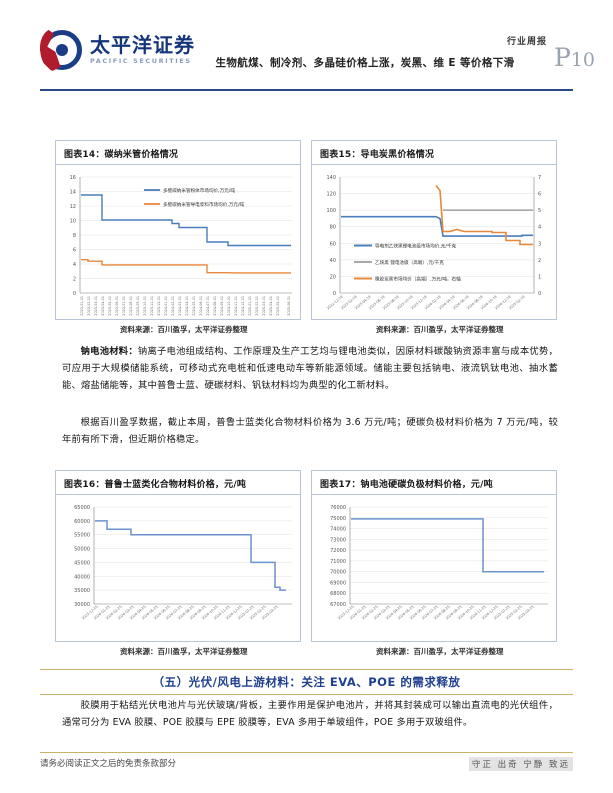 The height and width of the screenshot is (793, 613). I want to click on svg-text: 6, so click(539, 195).